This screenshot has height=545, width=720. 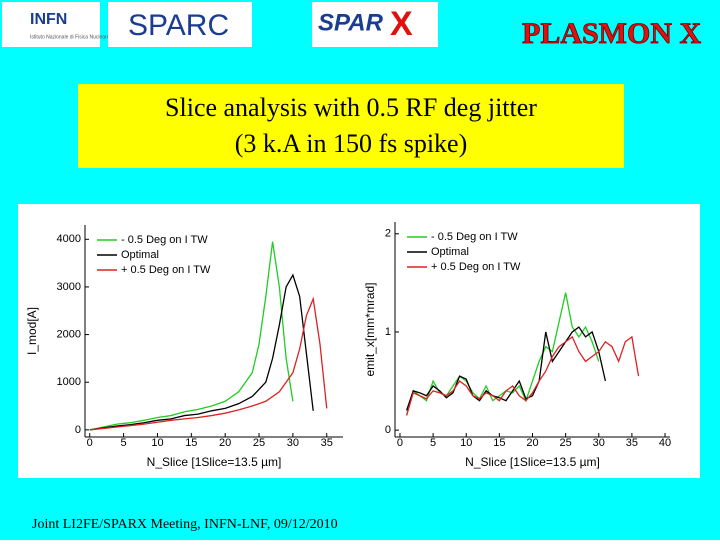 What do you see at coordinates (351, 107) in the screenshot?
I see `title: Slice analysis with 0.5 RF deg jitter` at bounding box center [351, 107].